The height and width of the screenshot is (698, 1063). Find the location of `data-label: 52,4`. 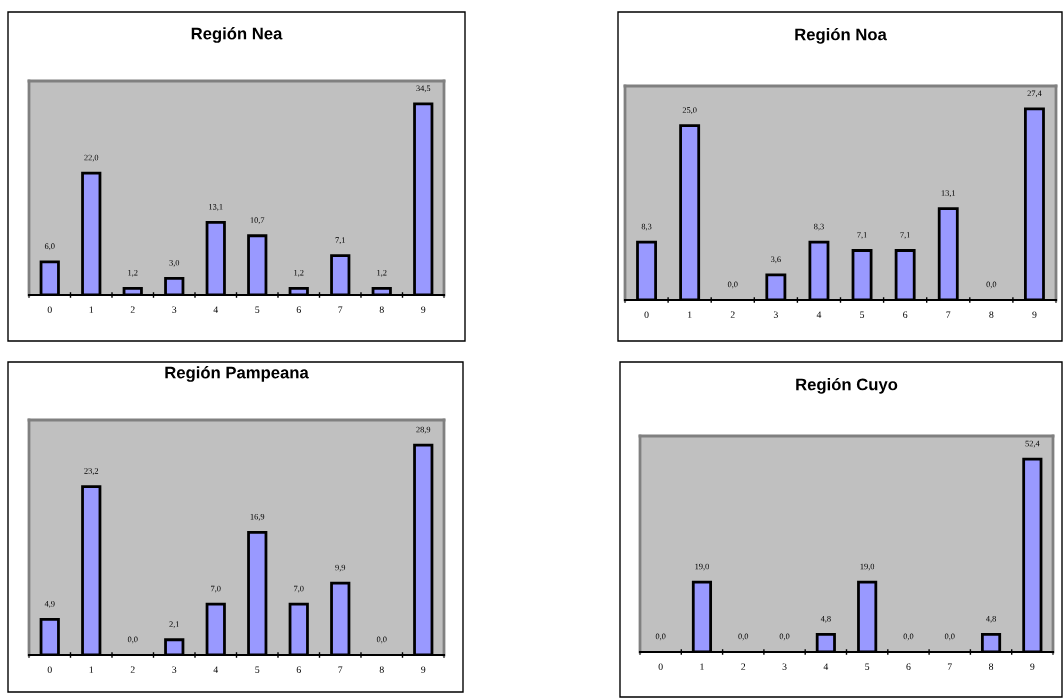

data-label: 52,4 is located at coordinates (1032, 444).